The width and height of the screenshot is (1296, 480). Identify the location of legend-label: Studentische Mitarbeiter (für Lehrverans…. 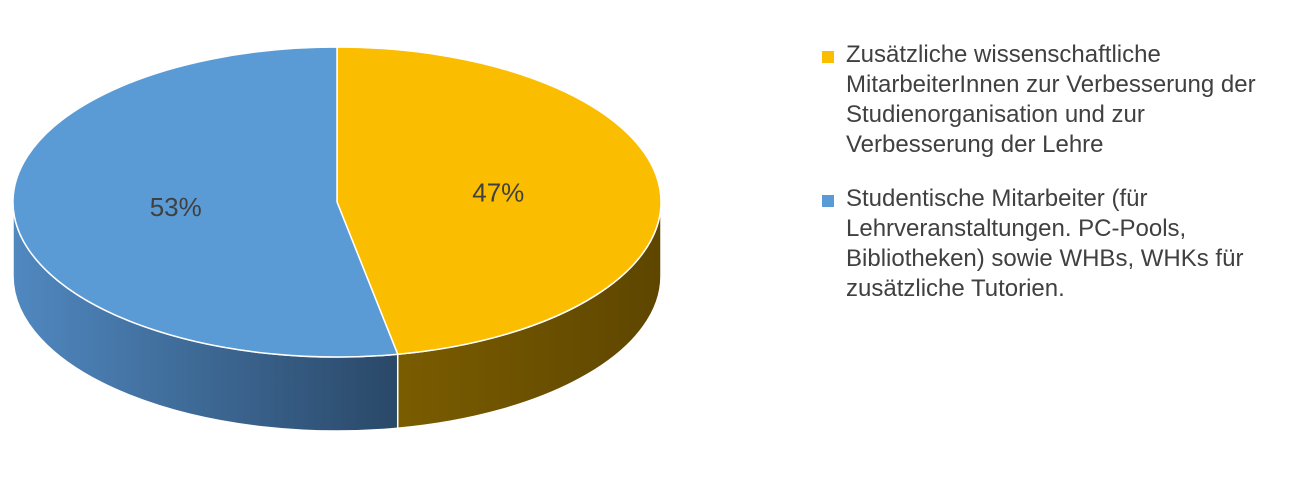
(1045, 243).